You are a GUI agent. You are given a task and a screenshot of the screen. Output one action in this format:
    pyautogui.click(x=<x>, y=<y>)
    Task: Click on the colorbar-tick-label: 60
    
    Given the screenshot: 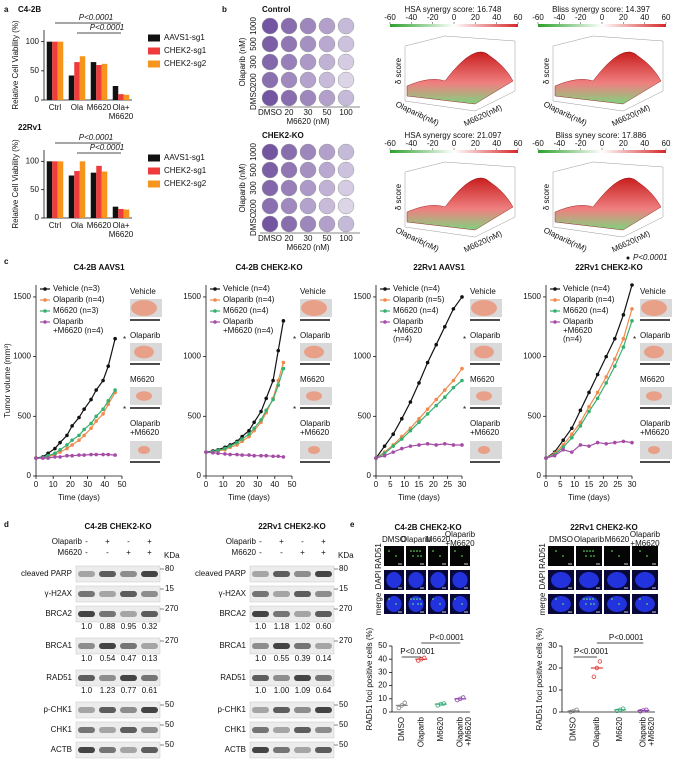 What is the action you would take?
    pyautogui.click(x=518, y=17)
    